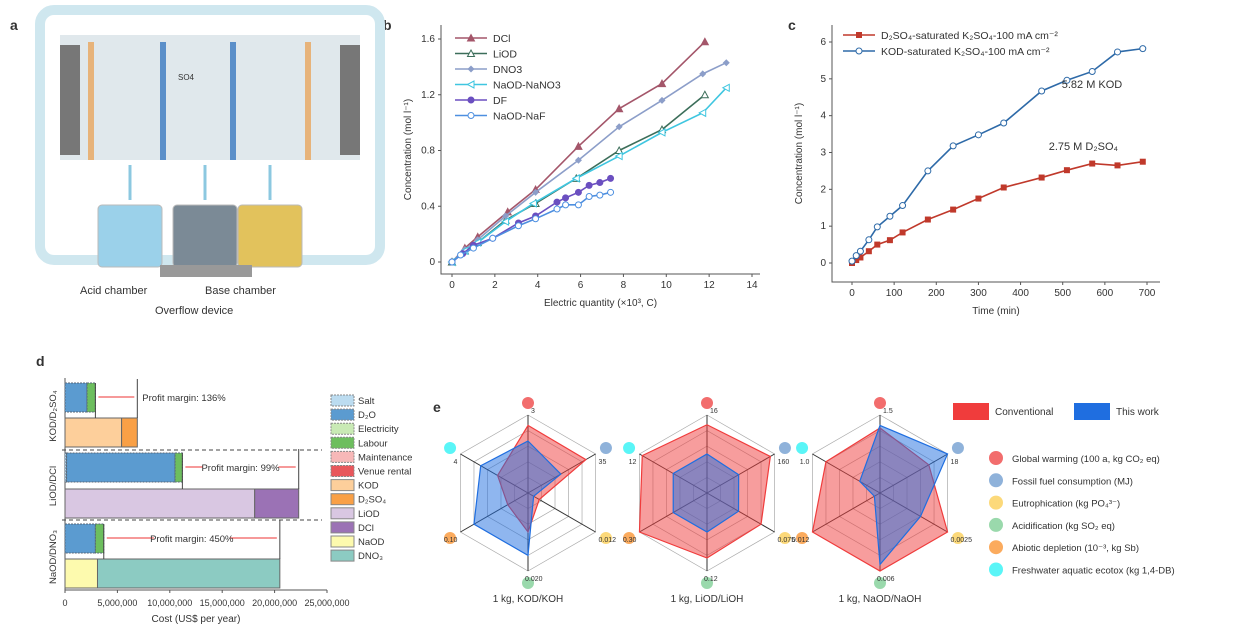  I want to click on legend-label: Global warming (100 a, kg CO₂ eq), so click(1086, 459).